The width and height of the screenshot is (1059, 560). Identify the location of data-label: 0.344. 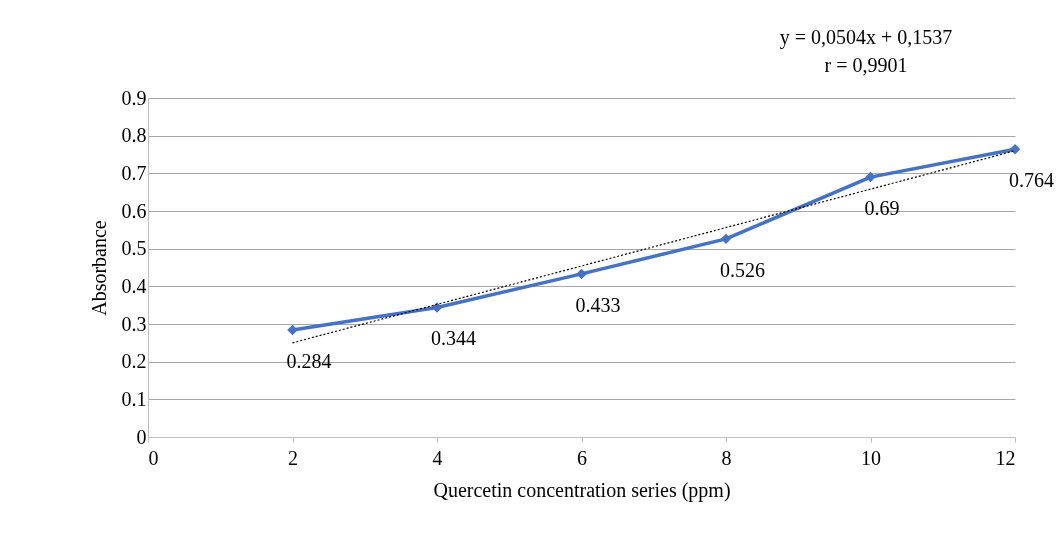
(453, 338).